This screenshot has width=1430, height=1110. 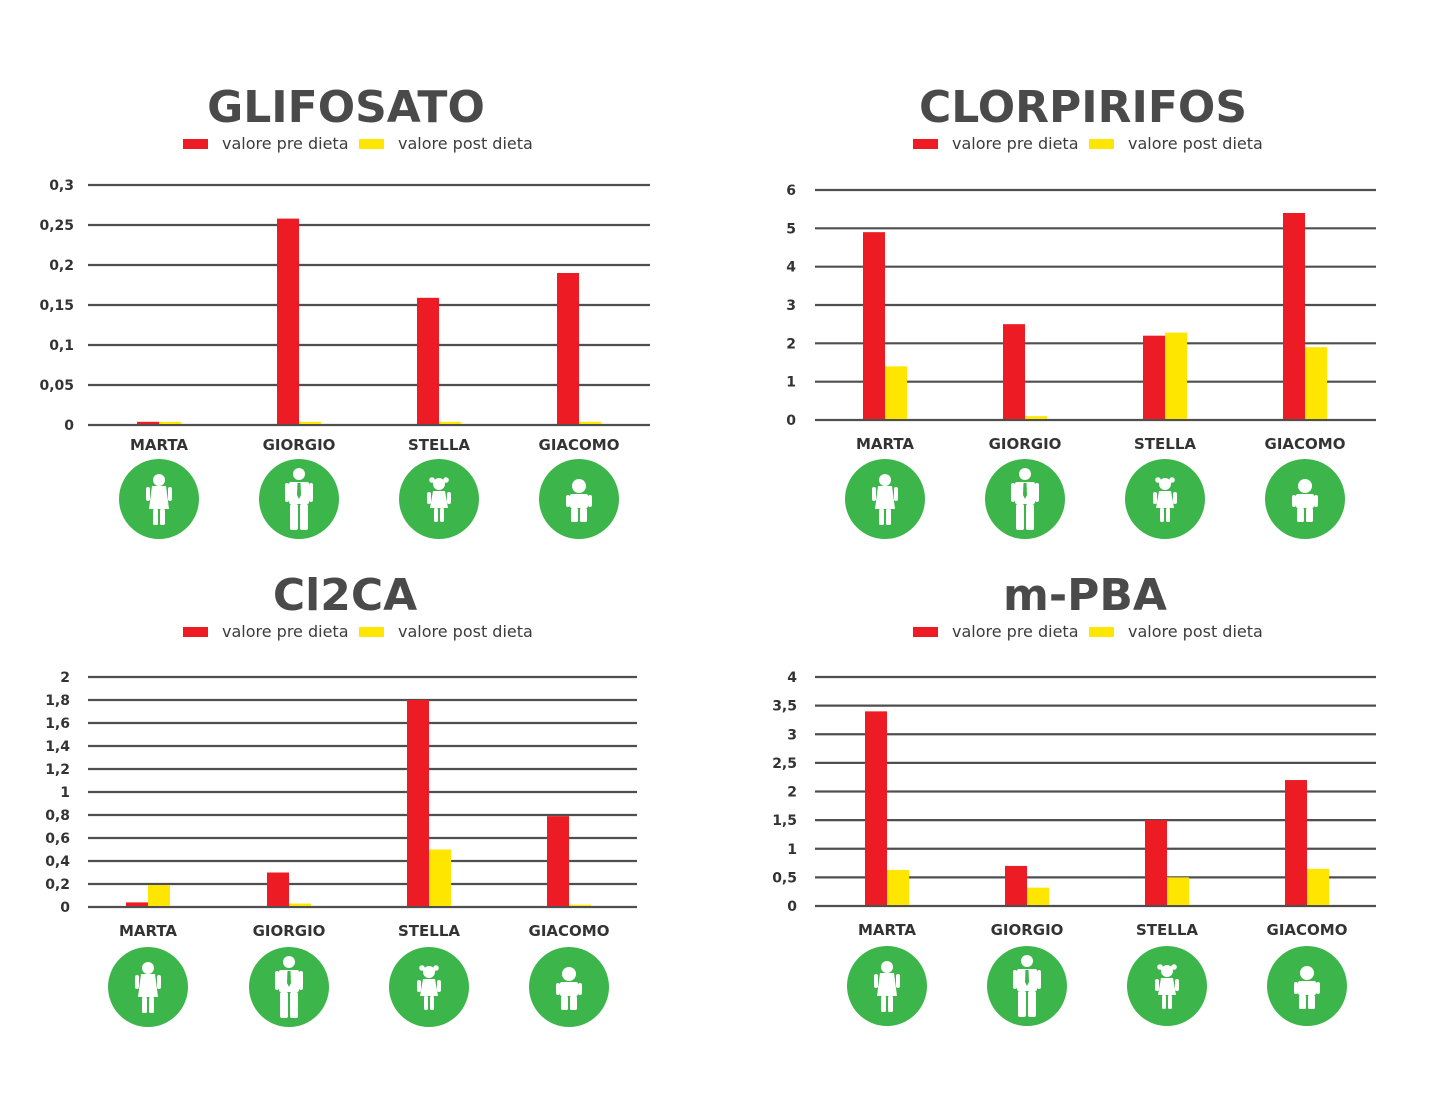 What do you see at coordinates (1085, 595) in the screenshot?
I see `chart-title: m-PBA` at bounding box center [1085, 595].